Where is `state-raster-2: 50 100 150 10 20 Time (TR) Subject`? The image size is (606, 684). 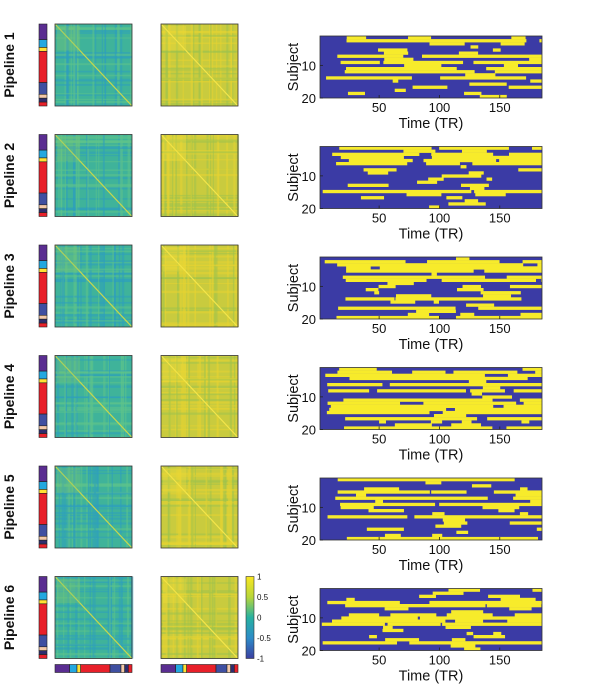
state-raster-2: 50 100 150 10 20 Time (TR) Subject is located at coordinates (414, 194).